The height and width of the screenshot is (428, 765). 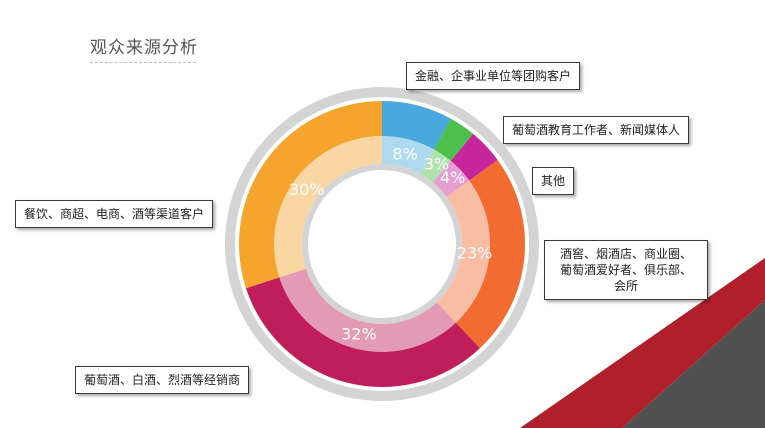 What do you see at coordinates (625, 254) in the screenshot?
I see `callout-label-line: 酒窖、烟酒店、商业圈、` at bounding box center [625, 254].